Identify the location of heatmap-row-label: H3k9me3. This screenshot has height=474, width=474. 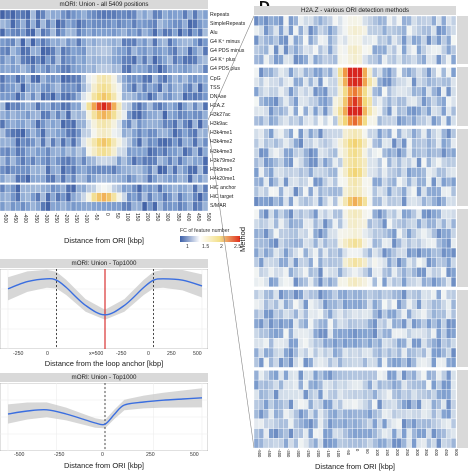
(221, 169).